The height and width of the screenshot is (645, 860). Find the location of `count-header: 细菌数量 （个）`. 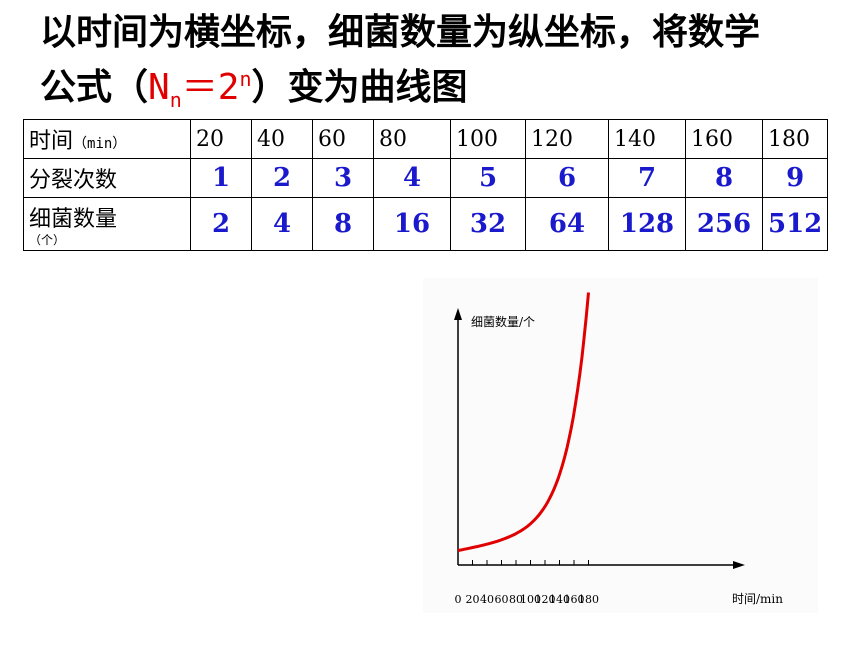

count-header: 细菌数量 （个） is located at coordinates (107, 224).